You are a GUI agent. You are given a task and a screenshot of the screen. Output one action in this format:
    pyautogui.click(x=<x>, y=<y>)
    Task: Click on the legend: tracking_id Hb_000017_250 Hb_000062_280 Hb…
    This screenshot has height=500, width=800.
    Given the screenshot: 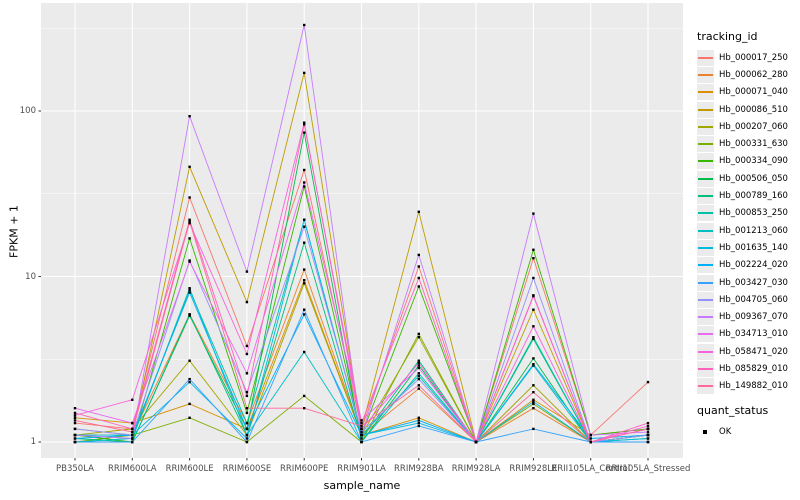 What is the action you would take?
    pyautogui.click(x=747, y=235)
    